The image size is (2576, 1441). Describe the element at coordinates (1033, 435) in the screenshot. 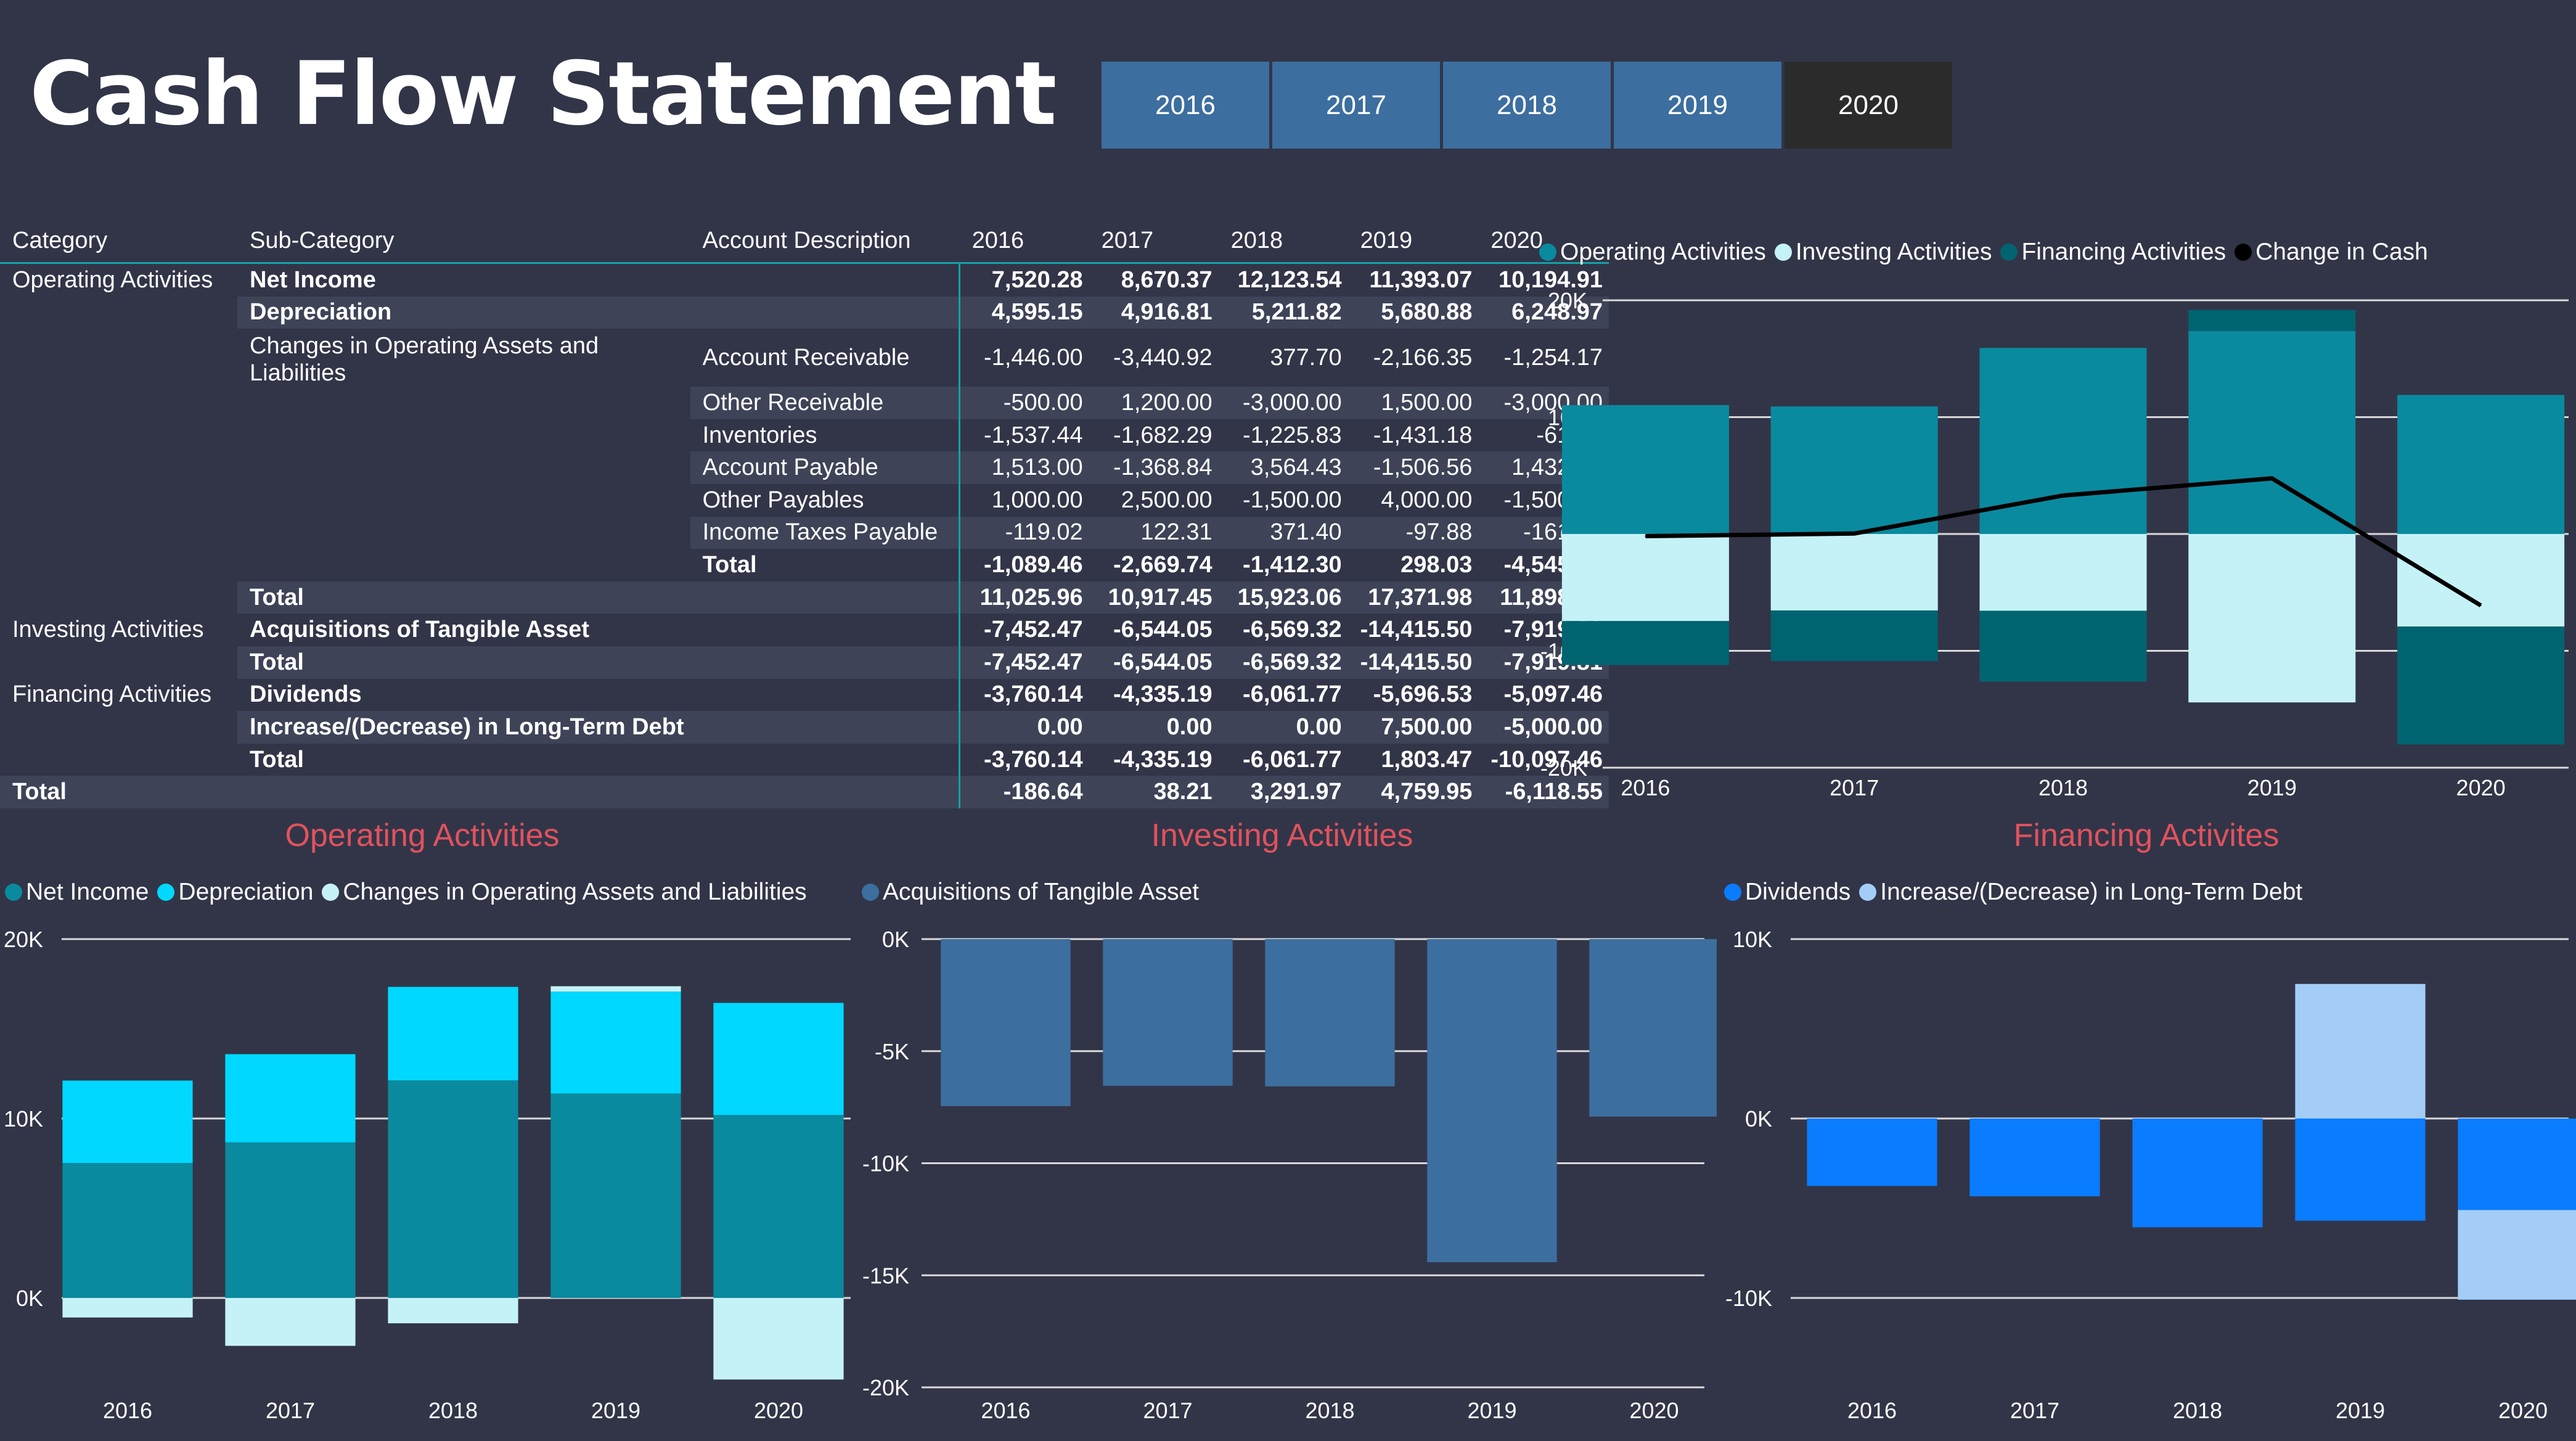

I see `table-cell-value: -1,537.44` at that location.